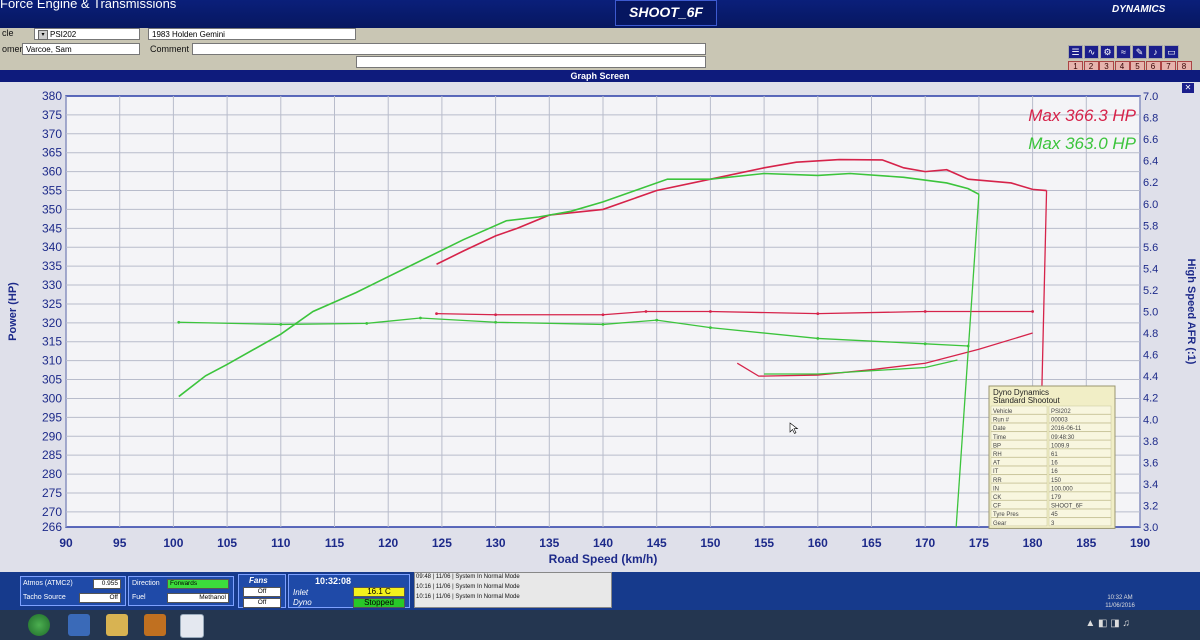  I want to click on fans-dyno-toggle: Off, so click(262, 603).